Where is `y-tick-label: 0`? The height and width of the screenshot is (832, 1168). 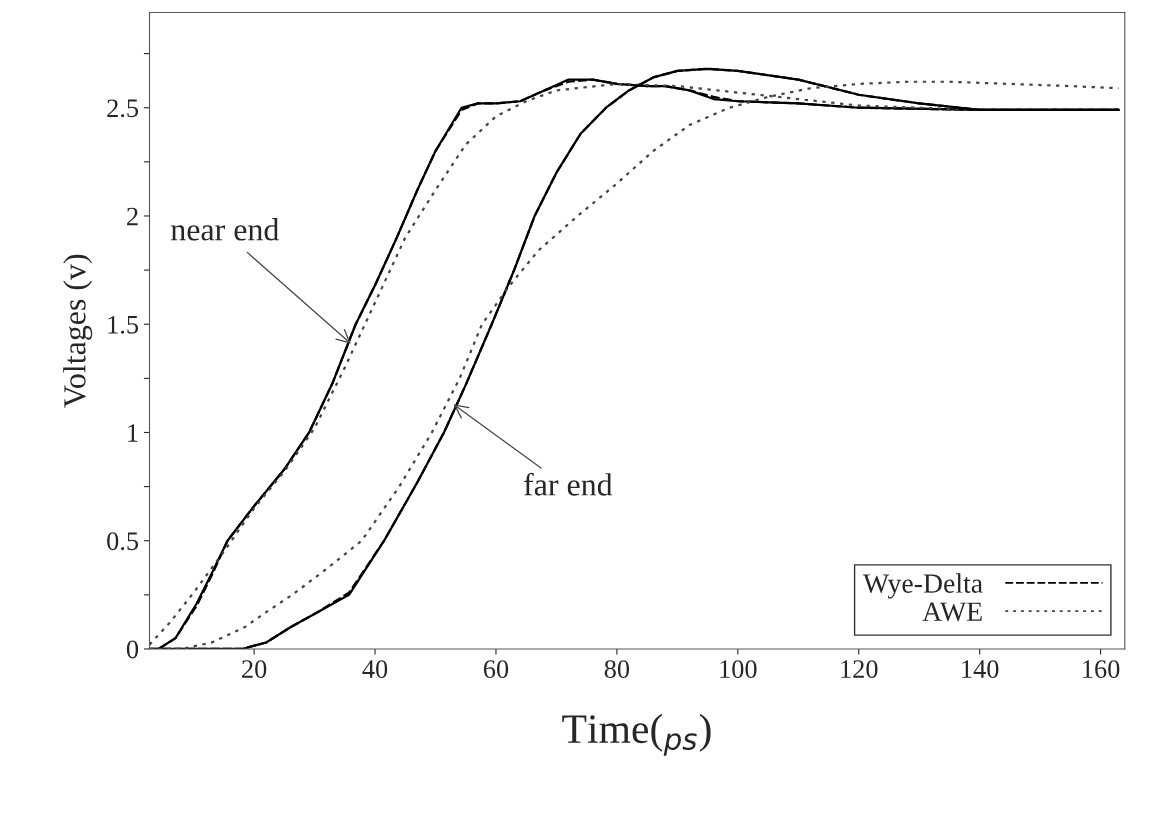
y-tick-label: 0 is located at coordinates (132, 649).